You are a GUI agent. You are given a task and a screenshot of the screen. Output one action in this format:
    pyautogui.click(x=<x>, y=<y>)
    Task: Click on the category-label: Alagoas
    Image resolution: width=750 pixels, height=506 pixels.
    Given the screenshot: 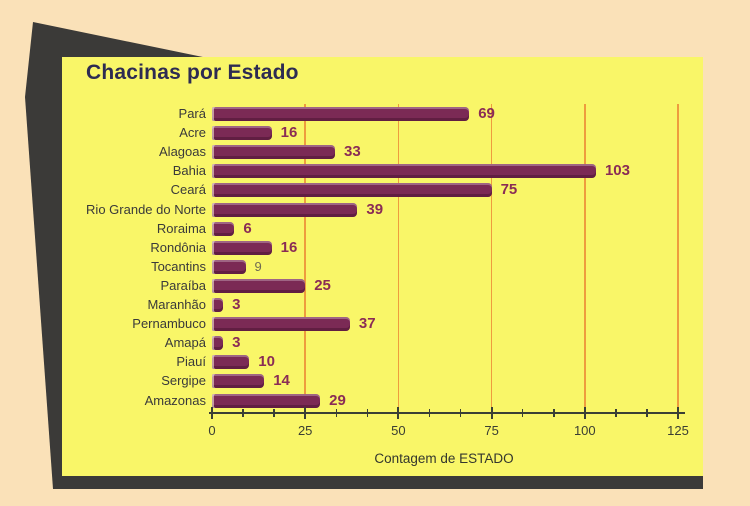 What is the action you would take?
    pyautogui.click(x=182, y=152)
    